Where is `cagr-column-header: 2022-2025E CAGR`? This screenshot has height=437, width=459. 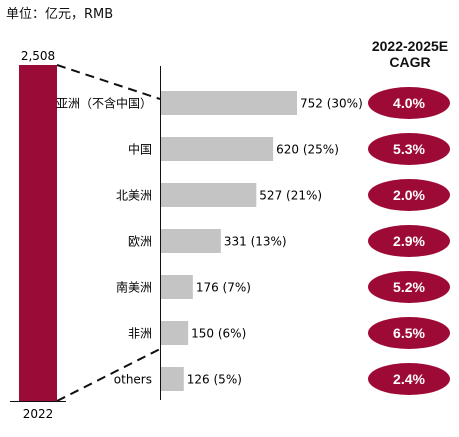 cagr-column-header: 2022-2025E CAGR is located at coordinates (410, 54).